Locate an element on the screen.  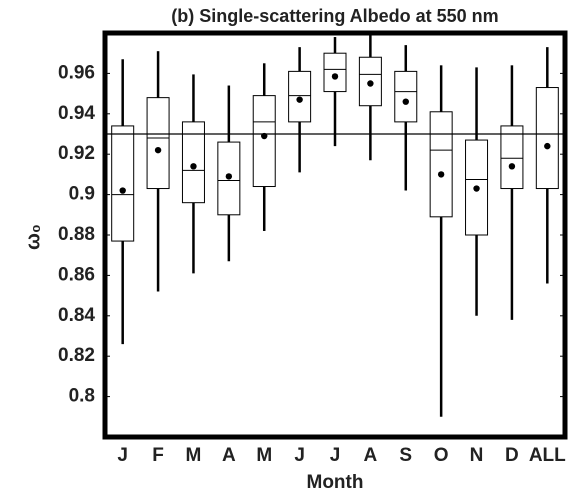
y-tick-label: 0.82 is located at coordinates (76, 355).